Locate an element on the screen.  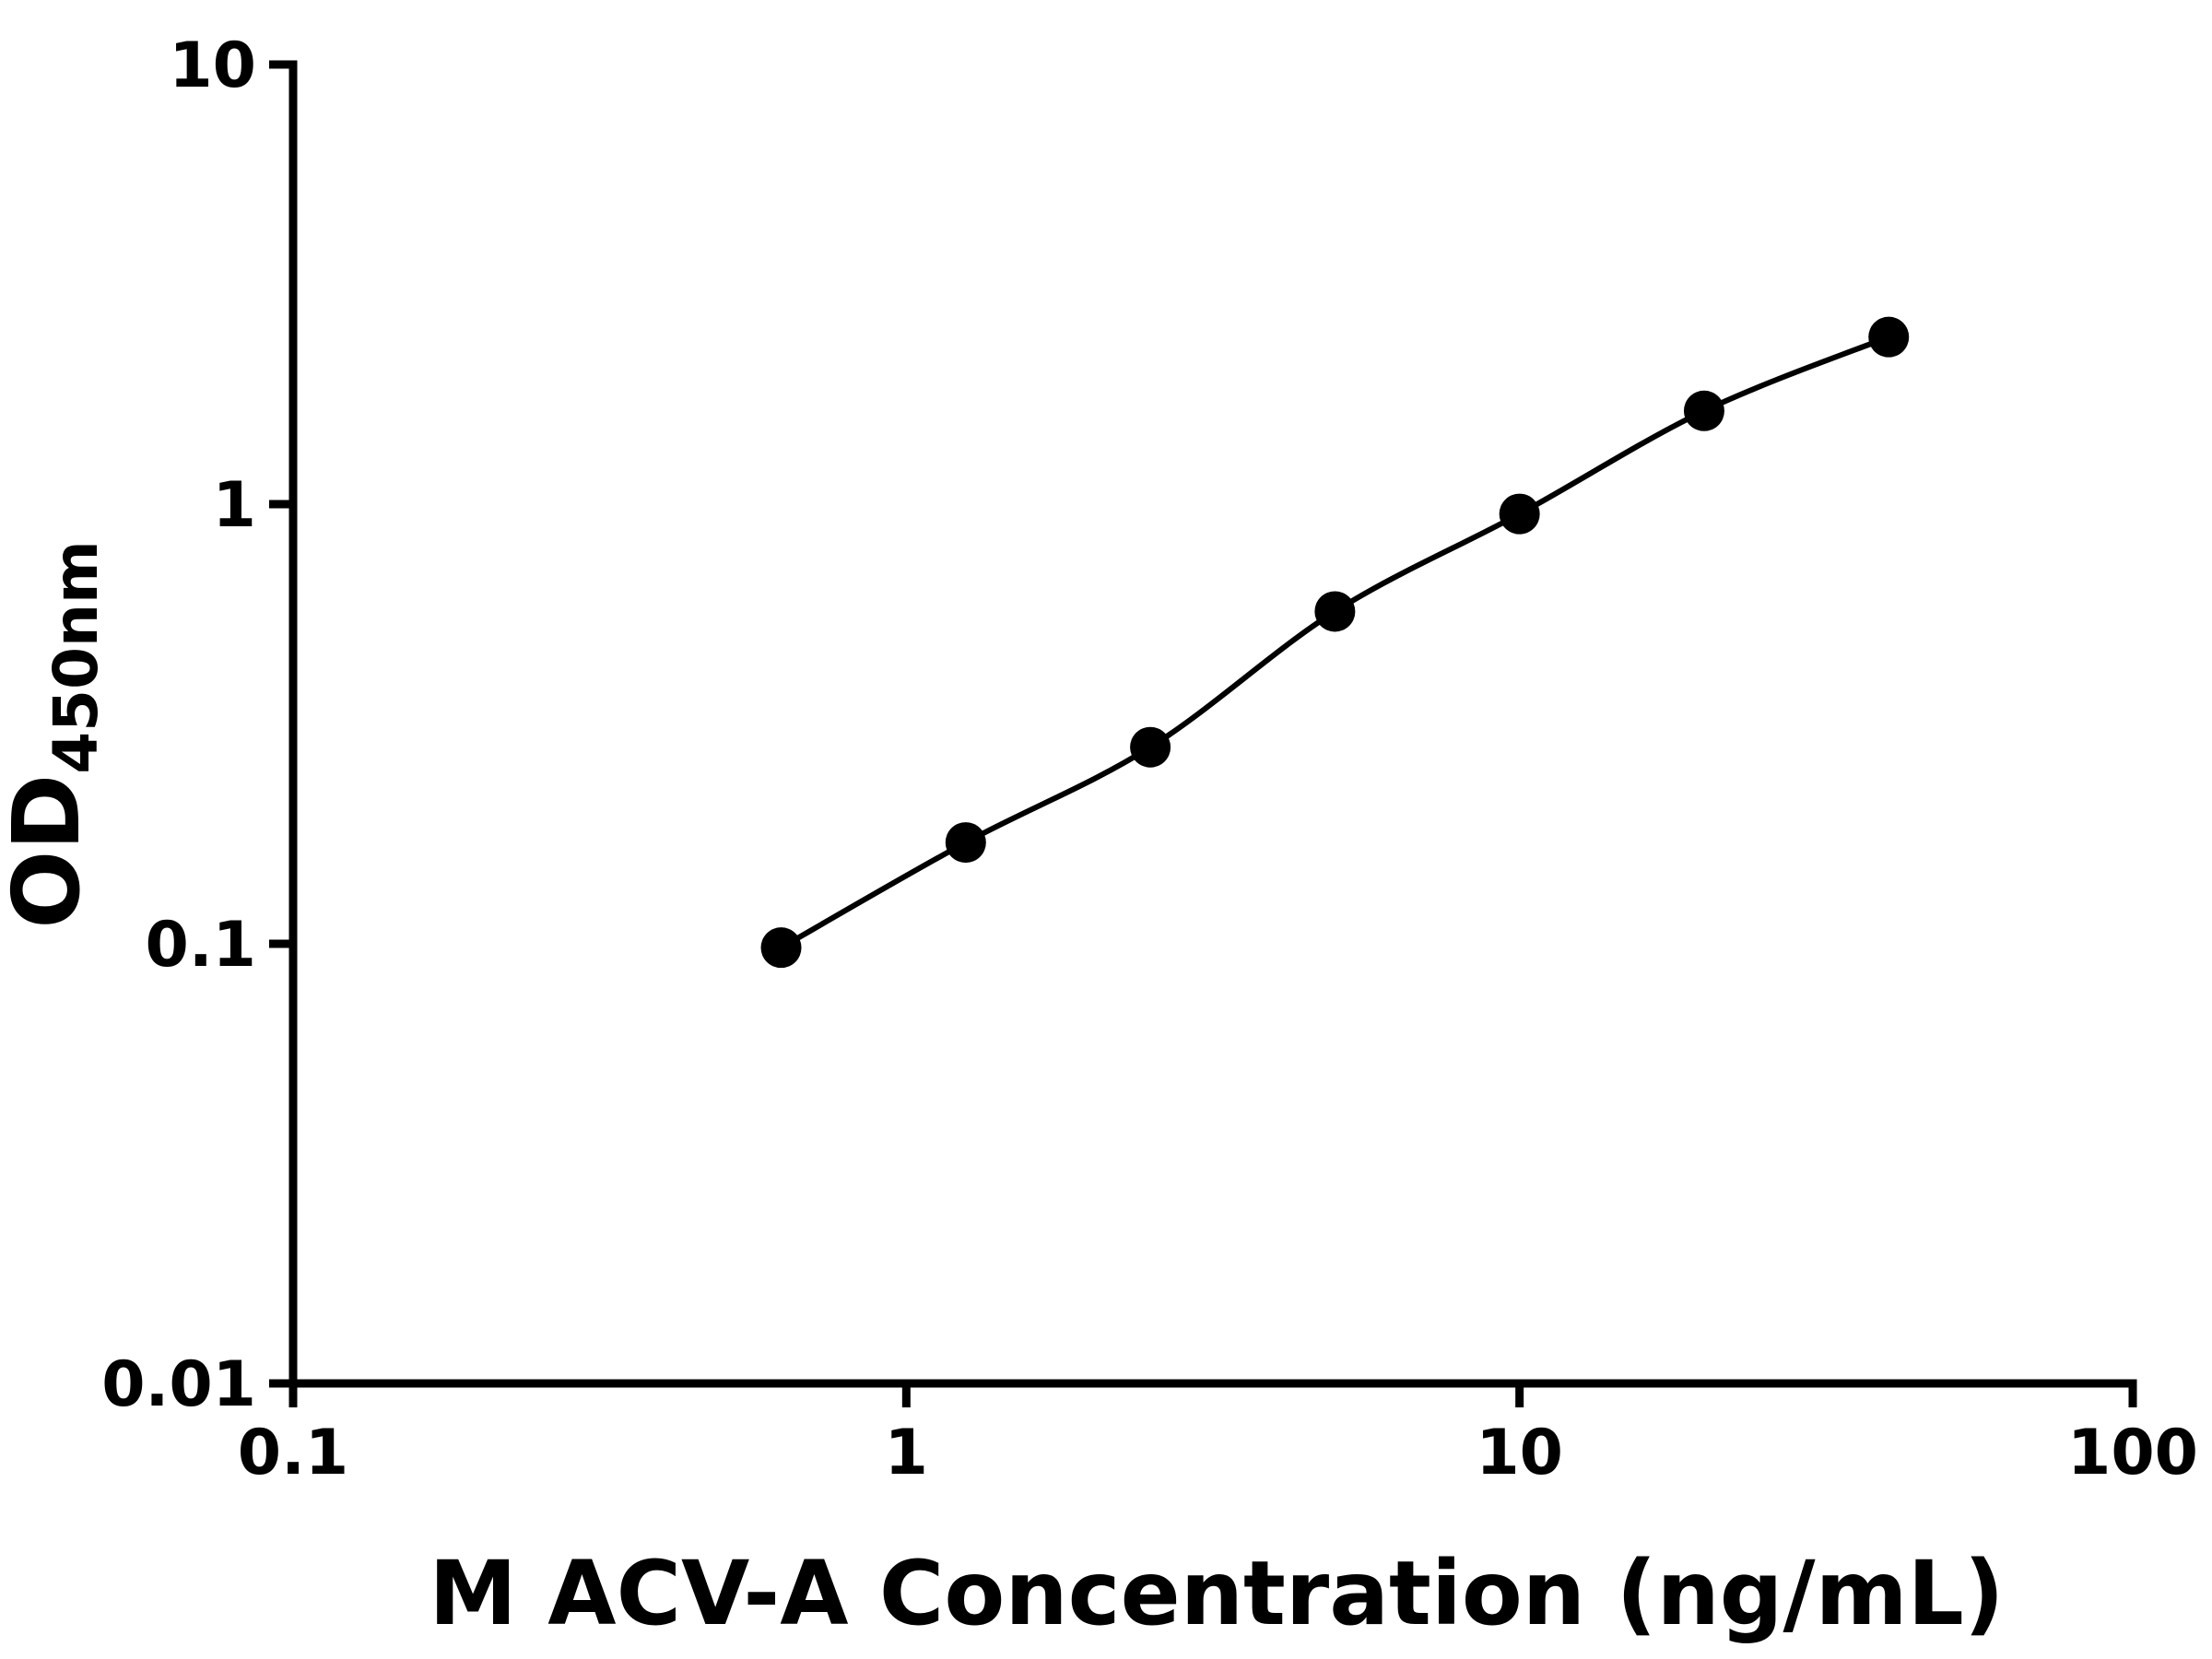
x-tick-label: 100 is located at coordinates (2132, 1453).